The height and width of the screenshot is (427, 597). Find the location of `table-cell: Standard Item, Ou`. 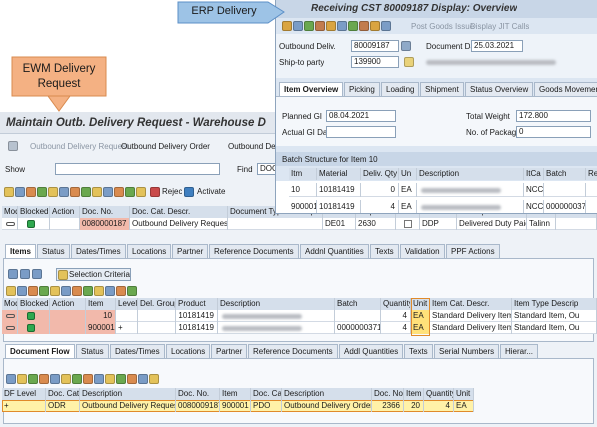

table-cell: Standard Item, Ou is located at coordinates (554, 328).